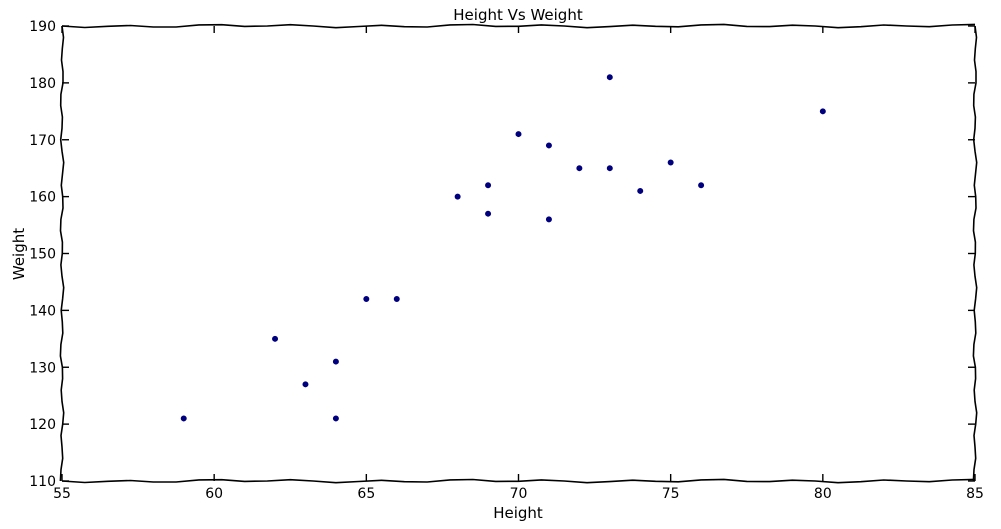 The image size is (1001, 529). Describe the element at coordinates (518, 15) in the screenshot. I see `chart-title: Height Vs Weight` at that location.